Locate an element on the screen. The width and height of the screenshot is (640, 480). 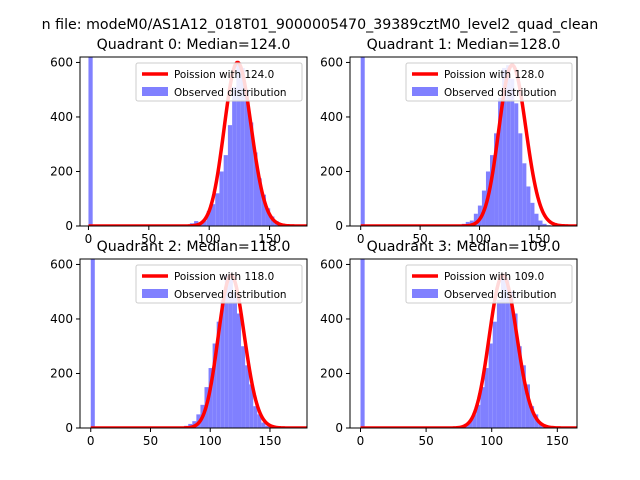
legend: Poission with 109.0 Observed distribution is located at coordinates (489, 284).